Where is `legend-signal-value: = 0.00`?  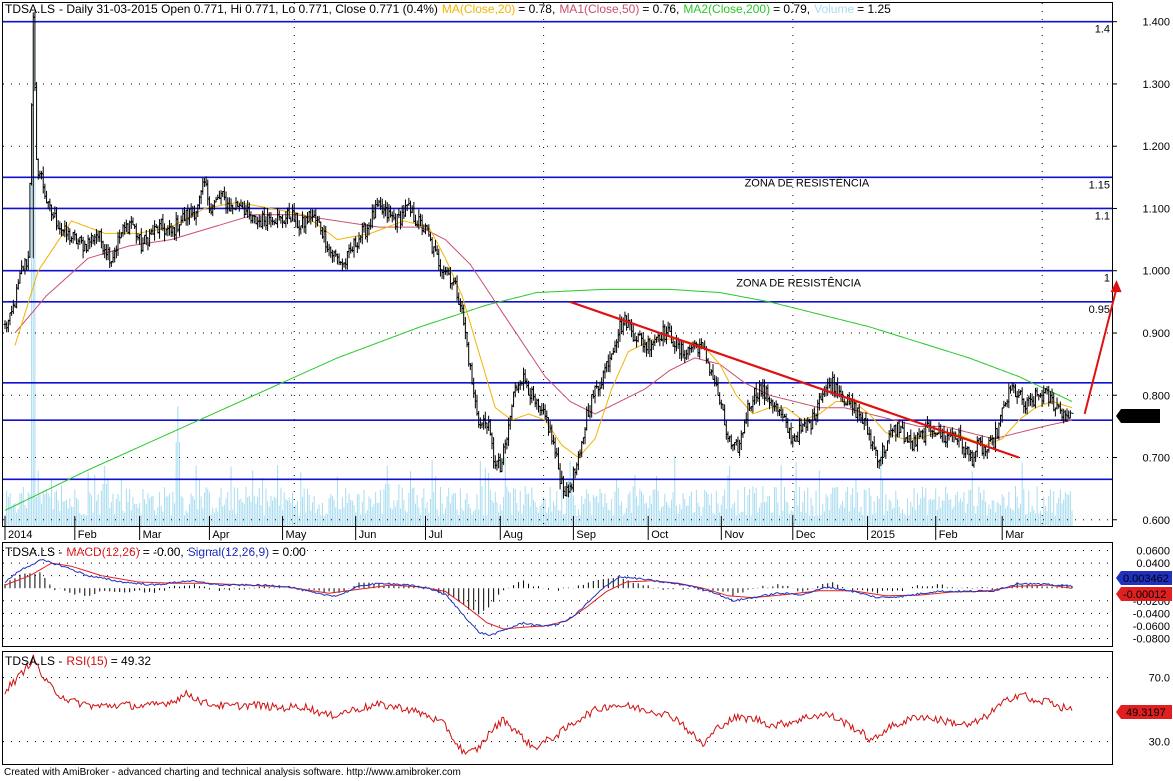
legend-signal-value: = 0.00 is located at coordinates (289, 552).